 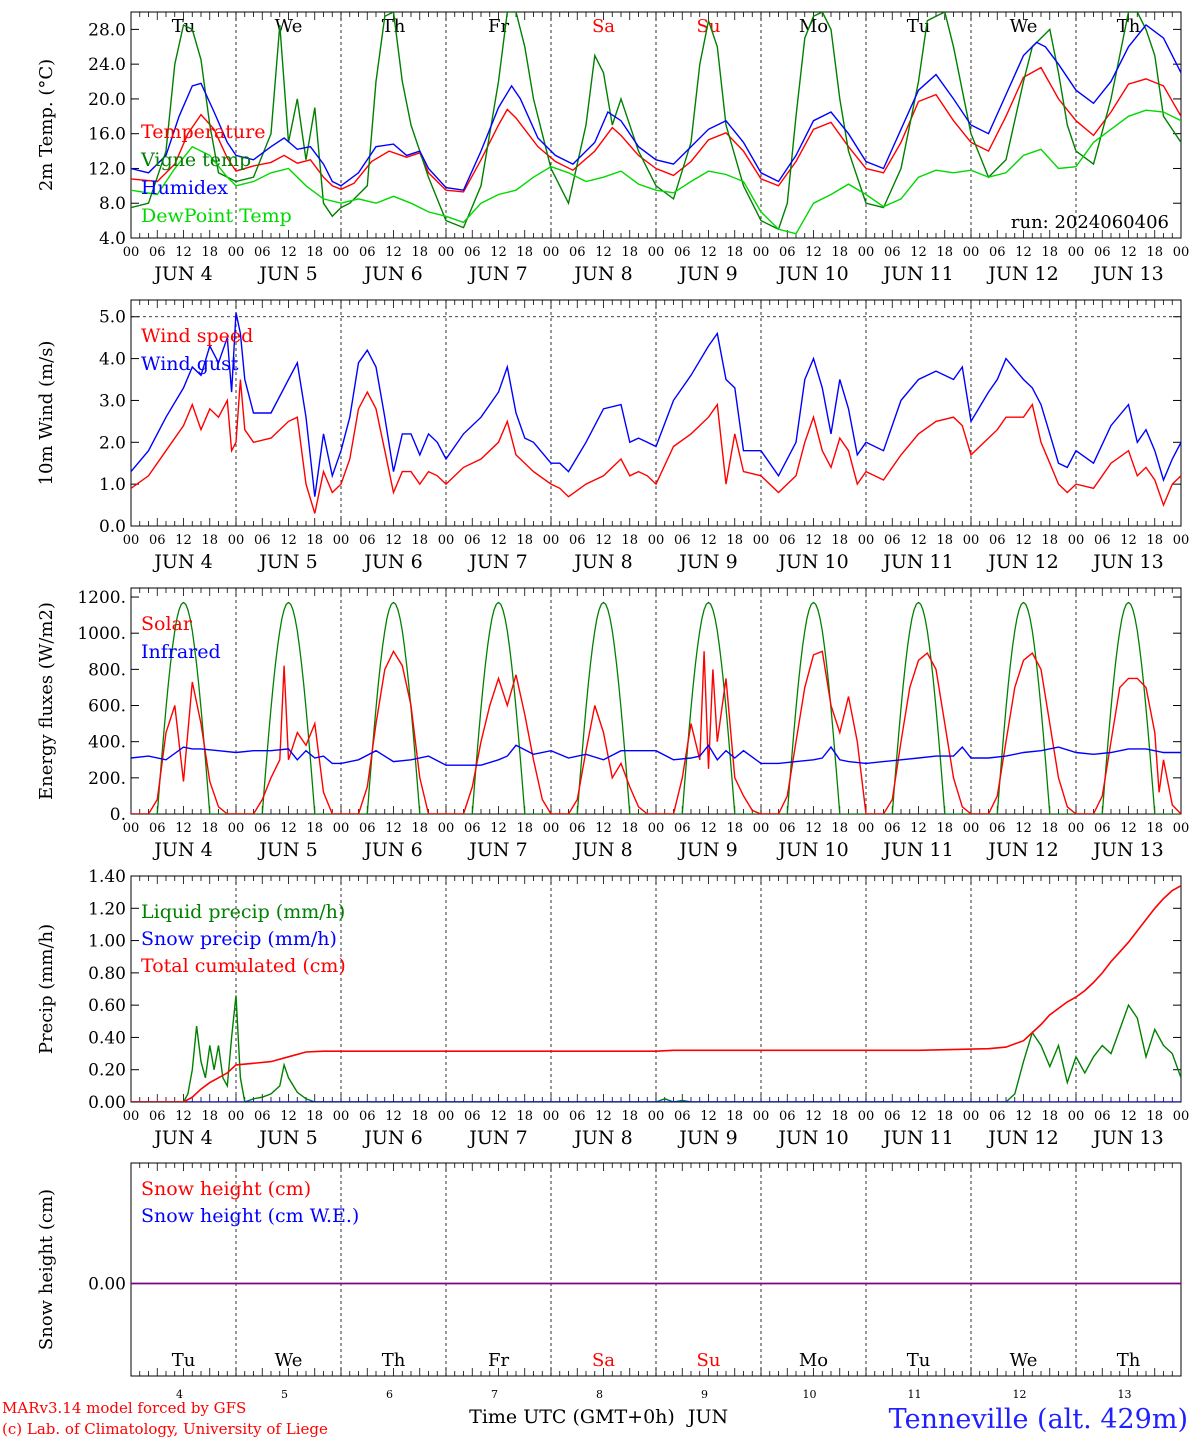 What do you see at coordinates (101, 598) in the screenshot?
I see `y-tick-label: 1200.` at bounding box center [101, 598].